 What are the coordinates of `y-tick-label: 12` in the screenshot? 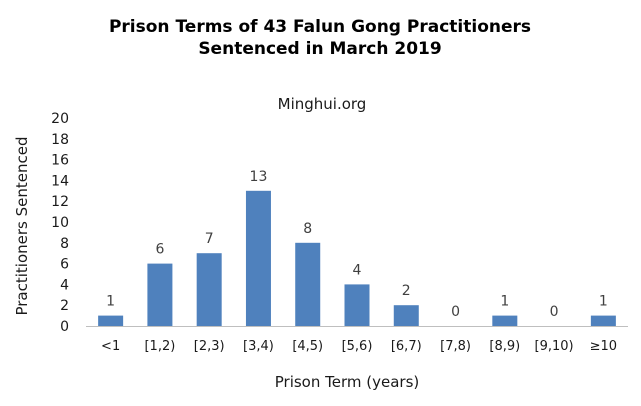 It's located at (60, 202).